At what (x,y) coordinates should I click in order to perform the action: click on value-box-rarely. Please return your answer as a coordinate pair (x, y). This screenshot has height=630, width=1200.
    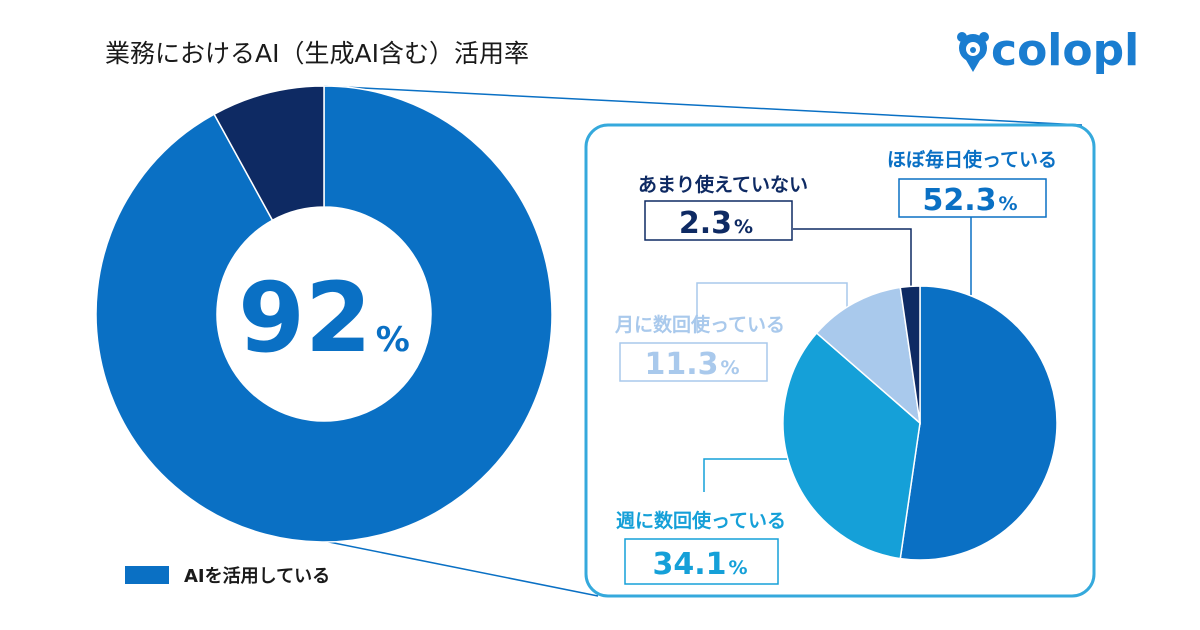
    Looking at the image, I should click on (718, 220).